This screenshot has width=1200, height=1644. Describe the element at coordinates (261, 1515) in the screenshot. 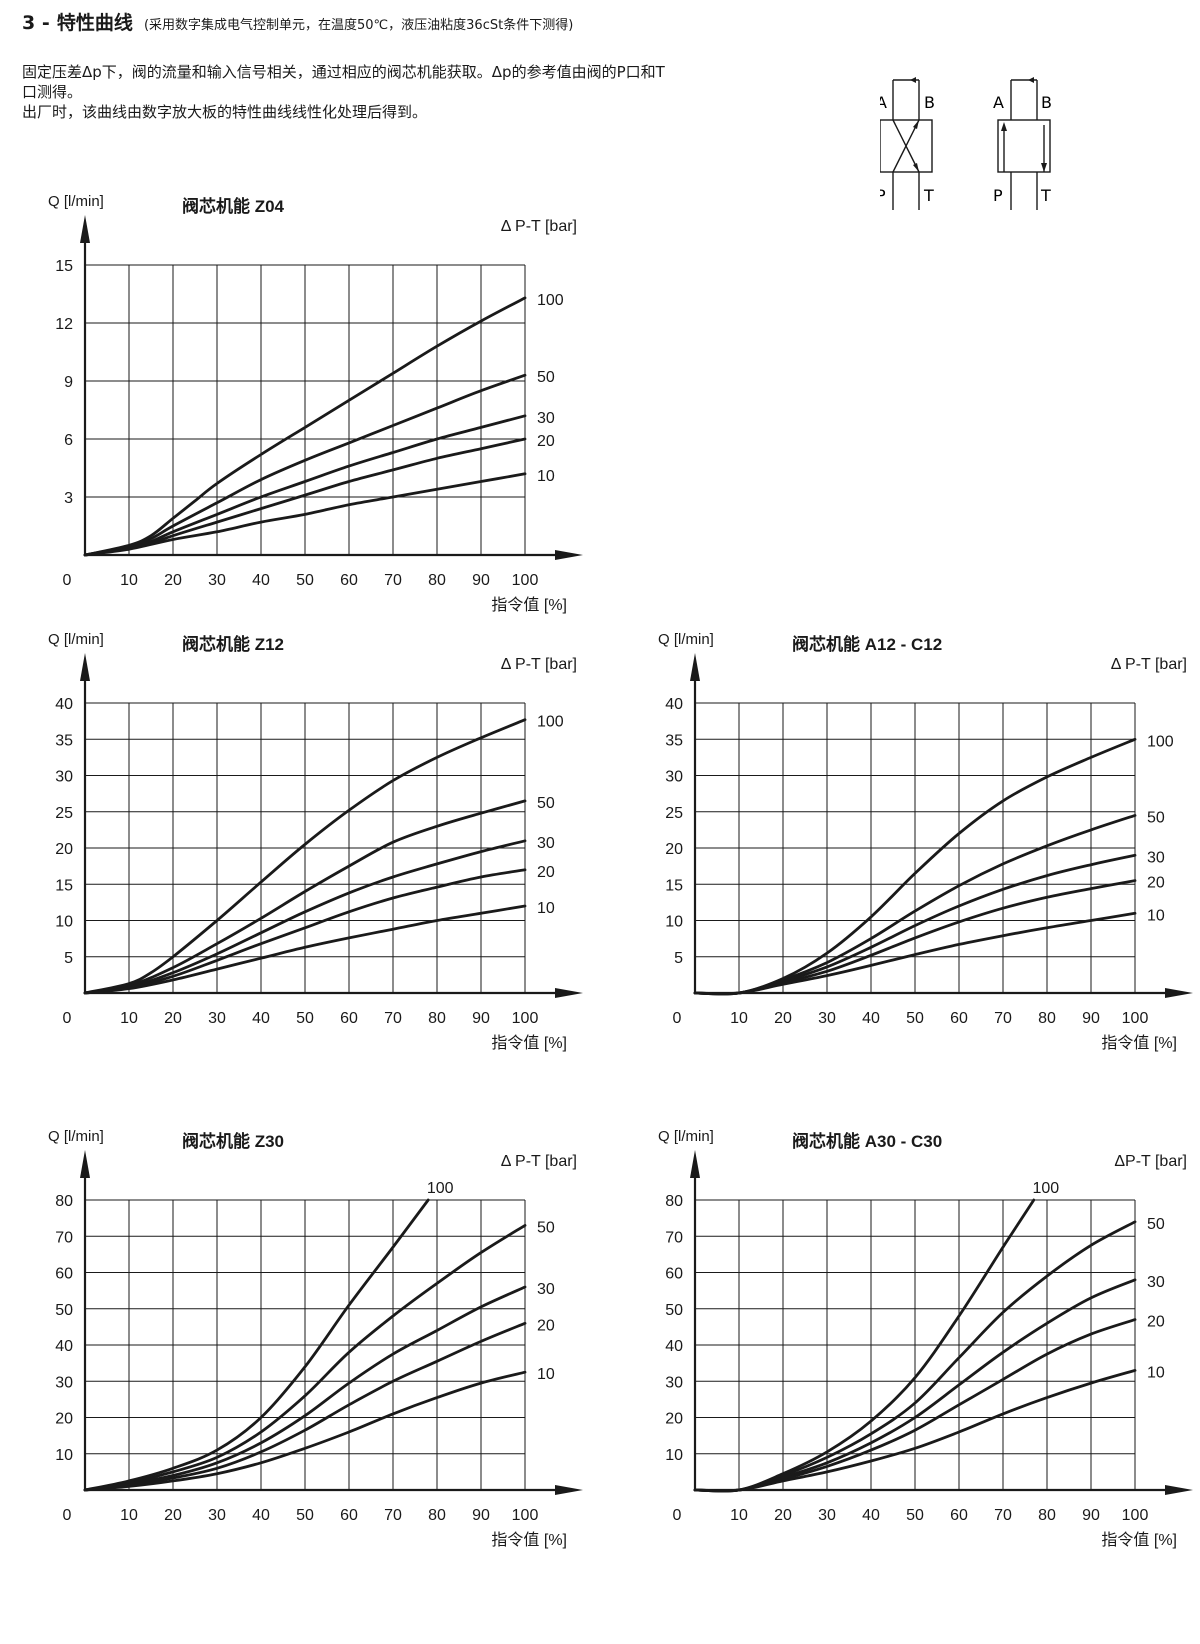

I see `x-tick-label: 40` at that location.